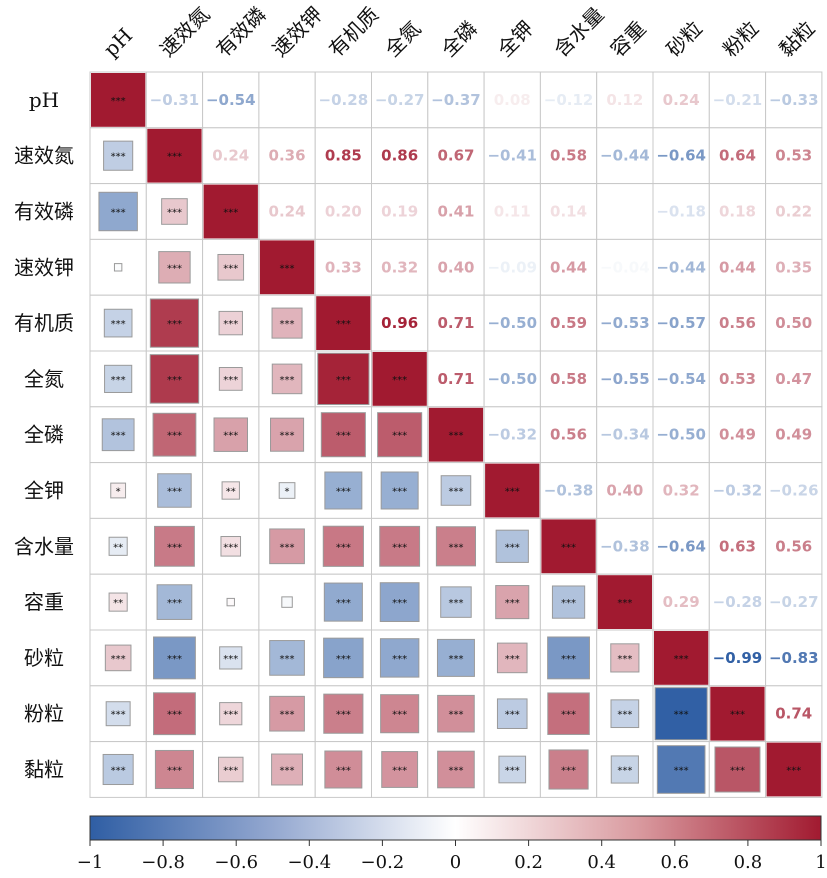  What do you see at coordinates (236, 862) in the screenshot?
I see `colorbar-tick-label: −0.6` at bounding box center [236, 862].